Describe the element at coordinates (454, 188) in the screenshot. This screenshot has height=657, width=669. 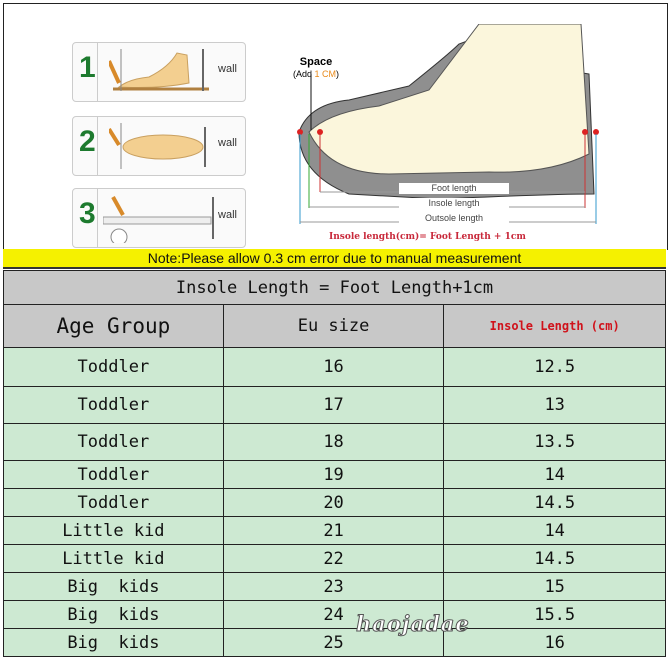
I see `foot-length-label: Foot length` at that location.